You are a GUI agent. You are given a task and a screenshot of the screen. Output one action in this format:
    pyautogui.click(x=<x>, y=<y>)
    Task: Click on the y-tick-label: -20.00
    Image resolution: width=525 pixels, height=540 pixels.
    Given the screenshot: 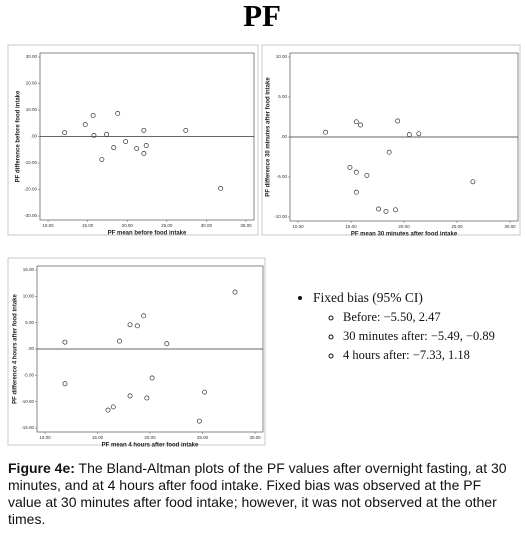 What is the action you would take?
    pyautogui.click(x=30, y=189)
    